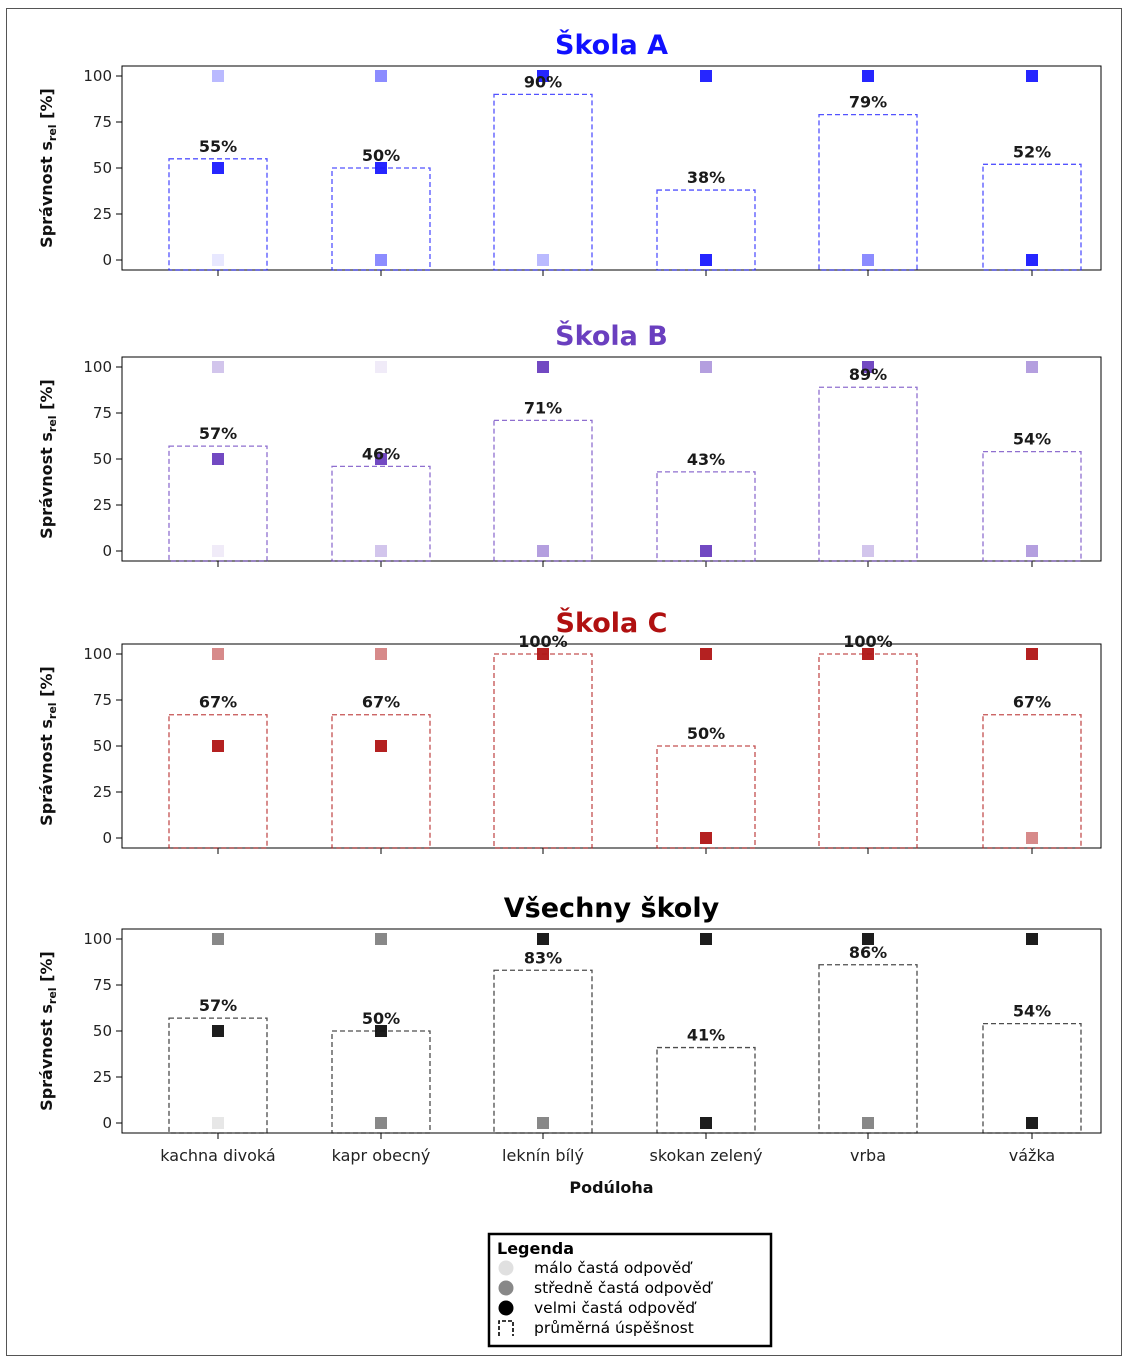  What do you see at coordinates (1032, 1155) in the screenshot?
I see `category-label: vážka` at bounding box center [1032, 1155].